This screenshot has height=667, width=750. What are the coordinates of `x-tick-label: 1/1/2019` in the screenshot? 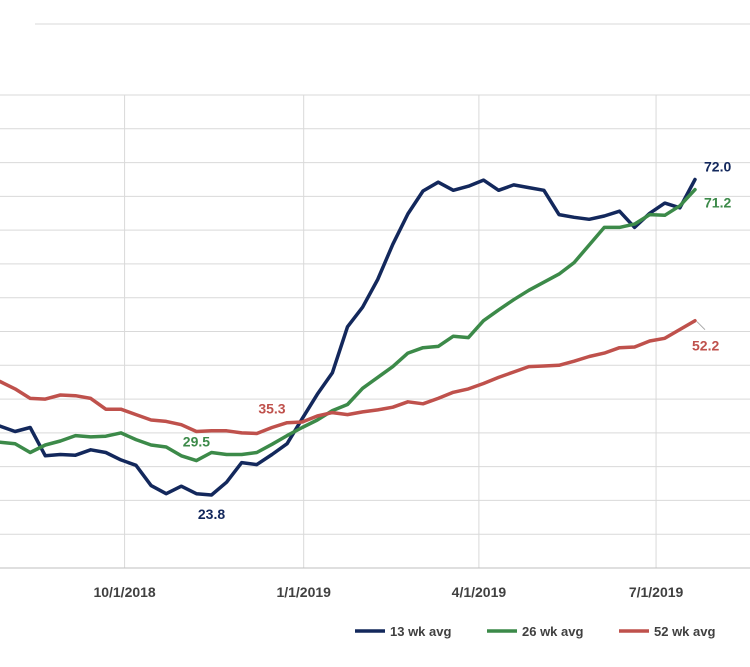 It's located at (303, 592).